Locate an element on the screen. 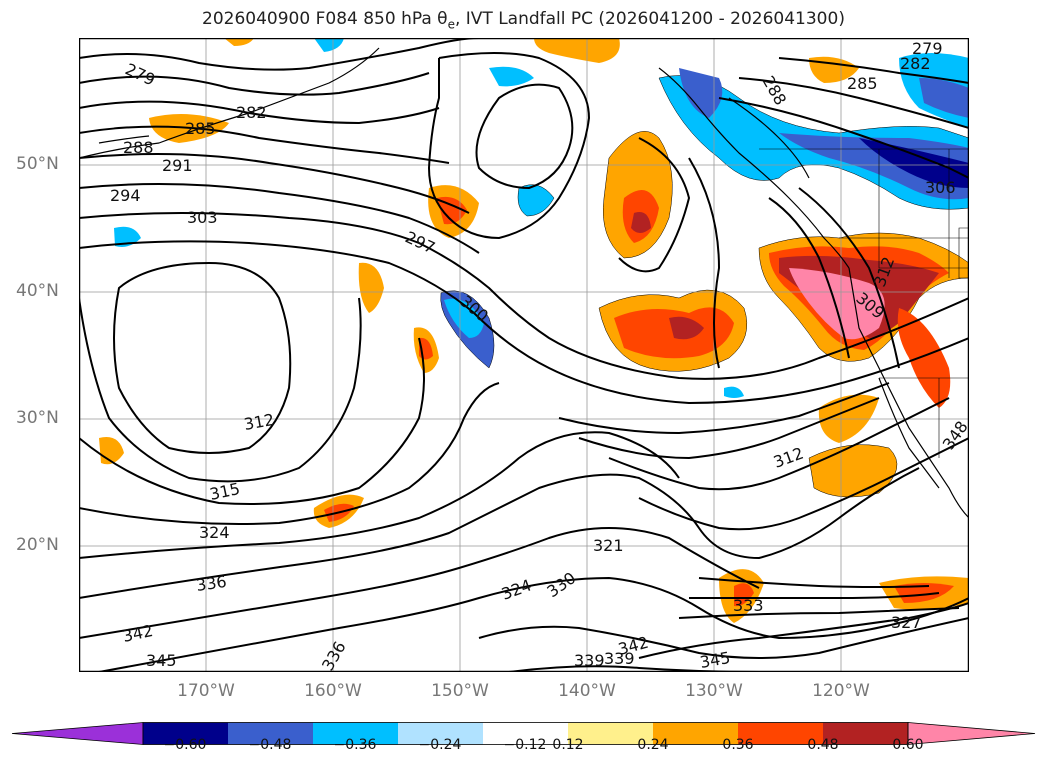 This screenshot has height=767, width=1047. contour-label: 303 is located at coordinates (202, 217).